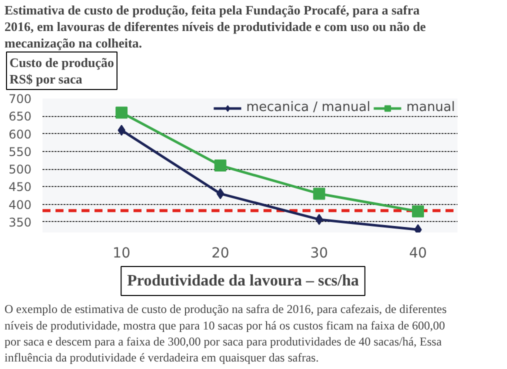  What do you see at coordinates (20, 99) in the screenshot?
I see `y-tick-label: 700` at bounding box center [20, 99].